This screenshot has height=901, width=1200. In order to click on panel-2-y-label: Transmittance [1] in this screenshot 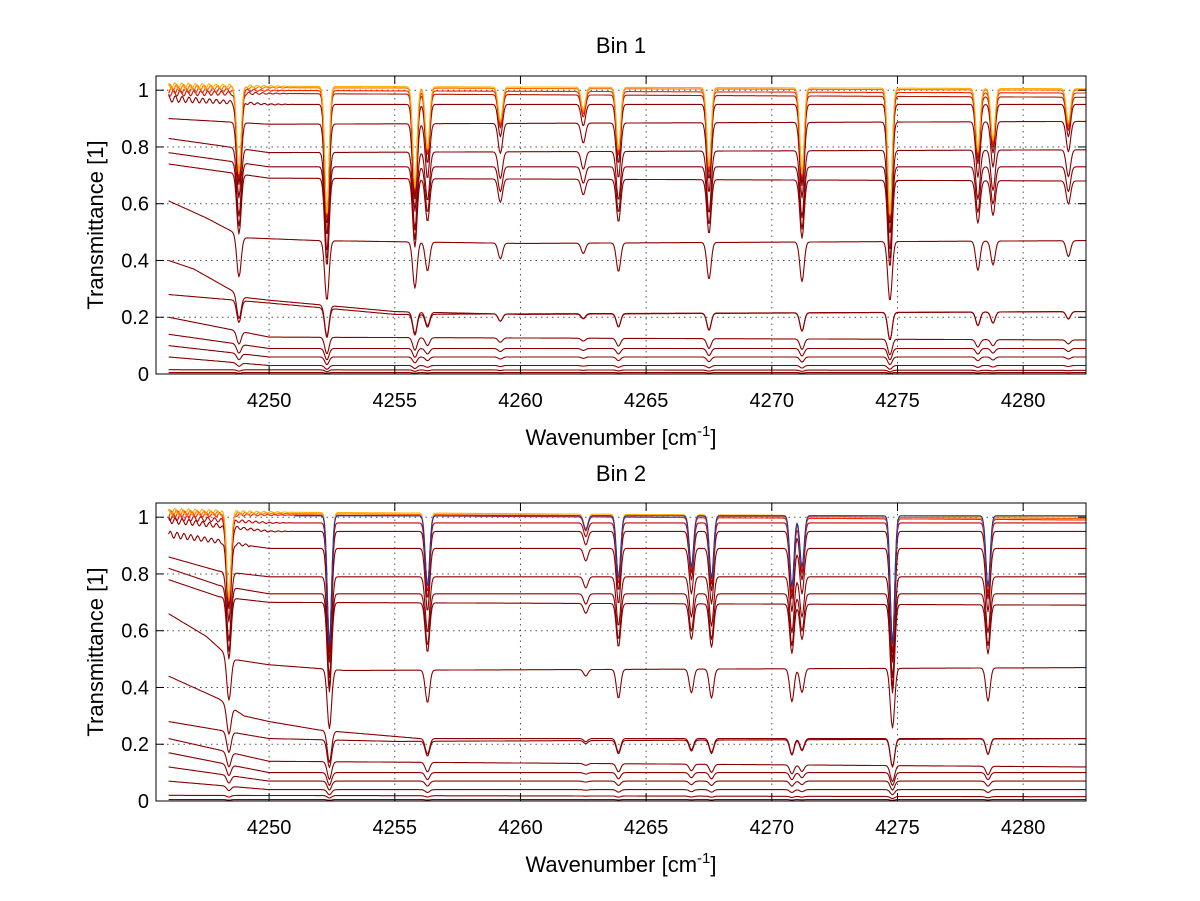, I will do `click(95, 651)`.